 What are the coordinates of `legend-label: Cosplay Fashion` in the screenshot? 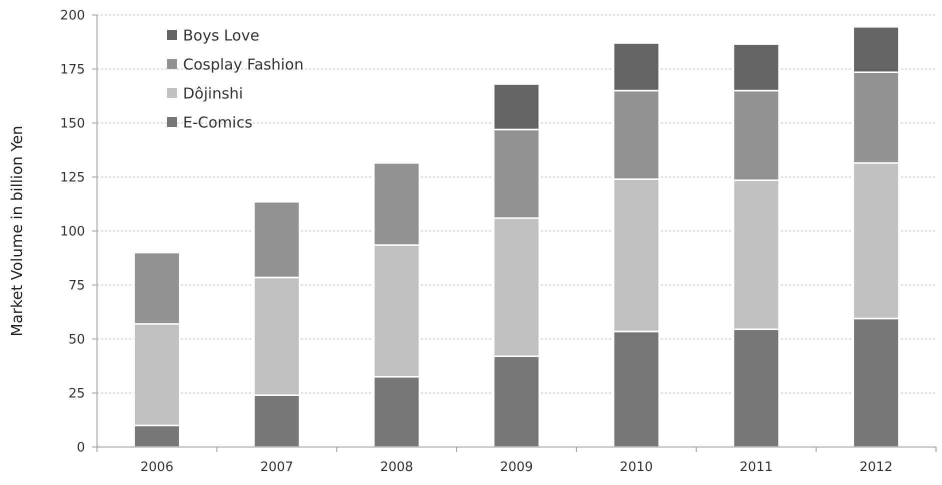 It's located at (243, 64).